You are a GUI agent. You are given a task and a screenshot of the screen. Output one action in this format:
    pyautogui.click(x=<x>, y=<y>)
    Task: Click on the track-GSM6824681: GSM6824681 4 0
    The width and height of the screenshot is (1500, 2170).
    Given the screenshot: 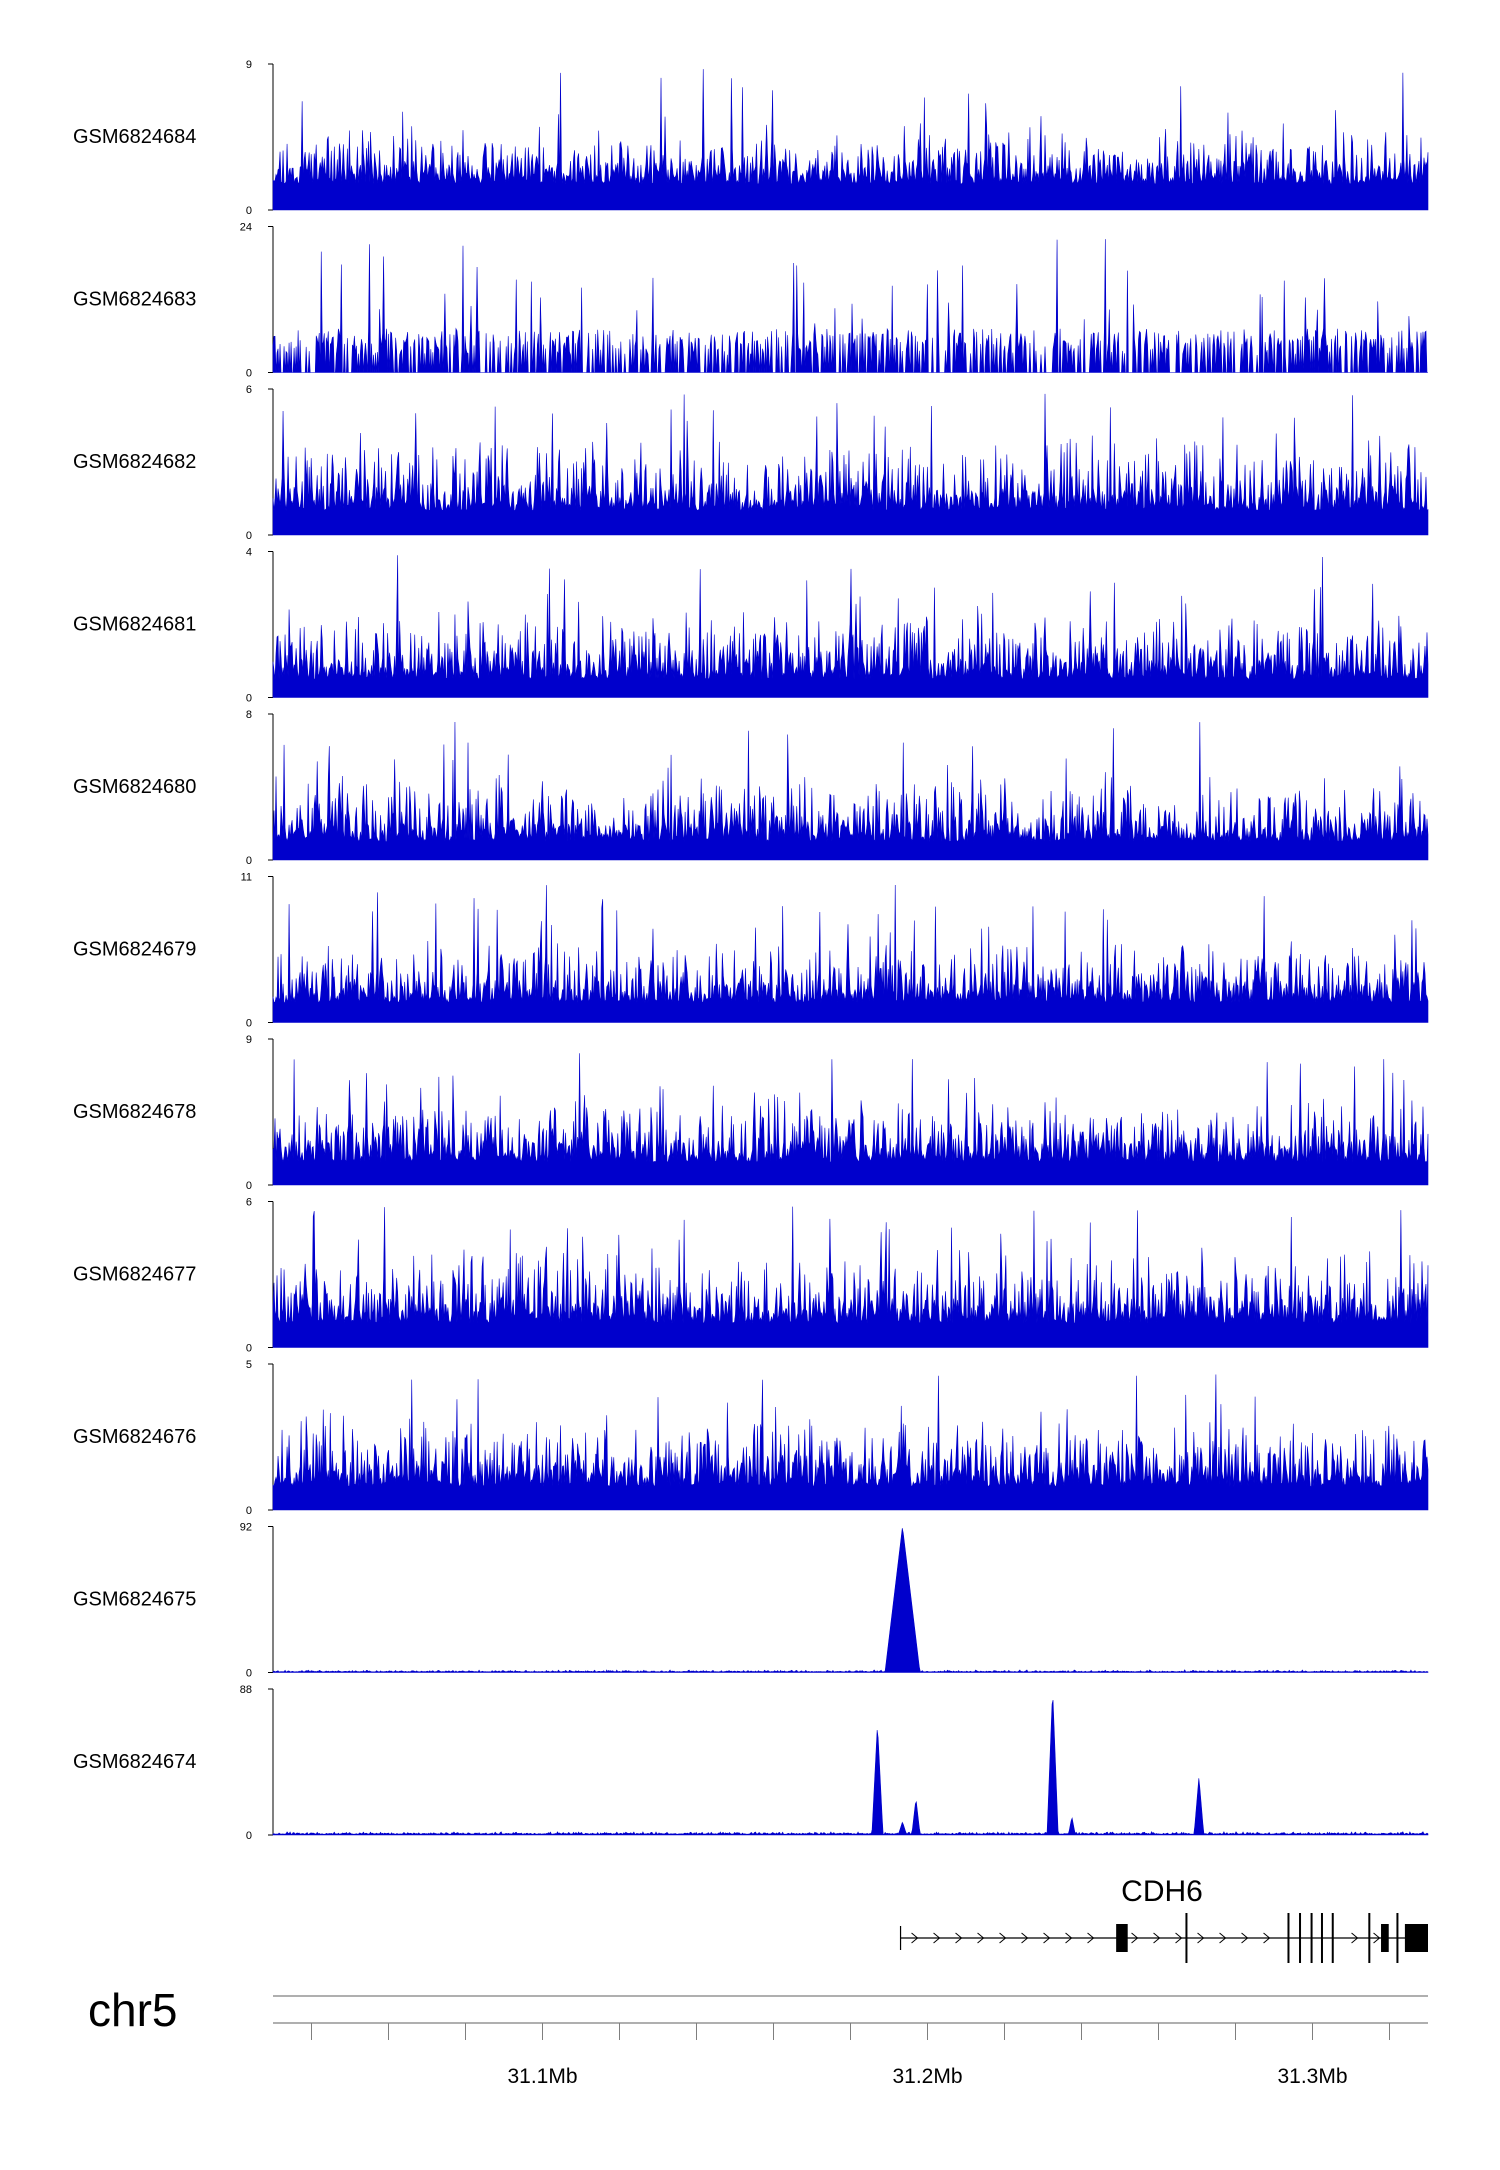 What is the action you would take?
    pyautogui.click(x=751, y=626)
    